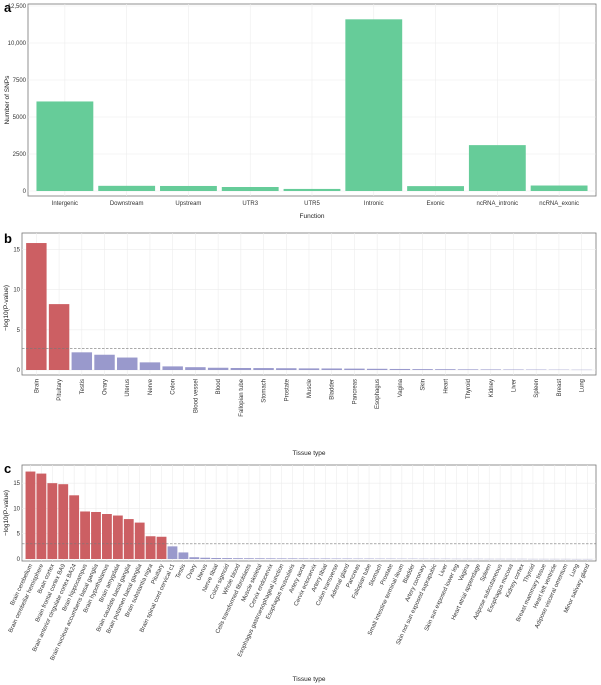  I want to click on panel-b-x-tick-label: Ovary, so click(106, 387).